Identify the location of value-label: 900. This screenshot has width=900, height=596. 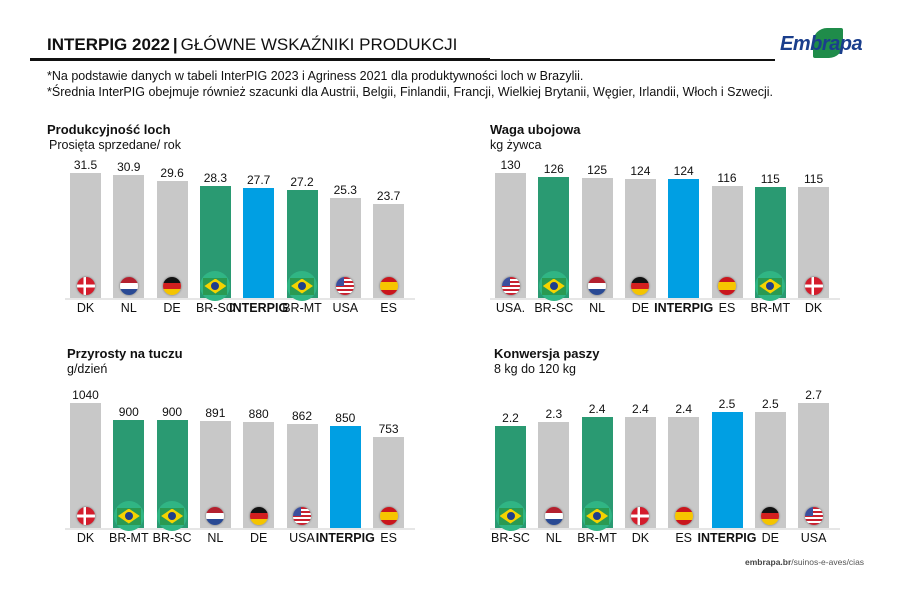
(172, 411).